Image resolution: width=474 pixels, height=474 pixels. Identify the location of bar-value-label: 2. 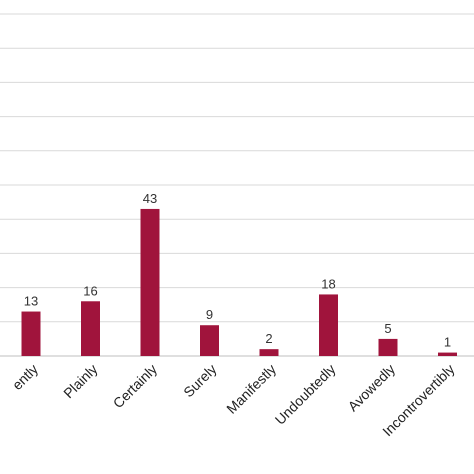
(268, 338).